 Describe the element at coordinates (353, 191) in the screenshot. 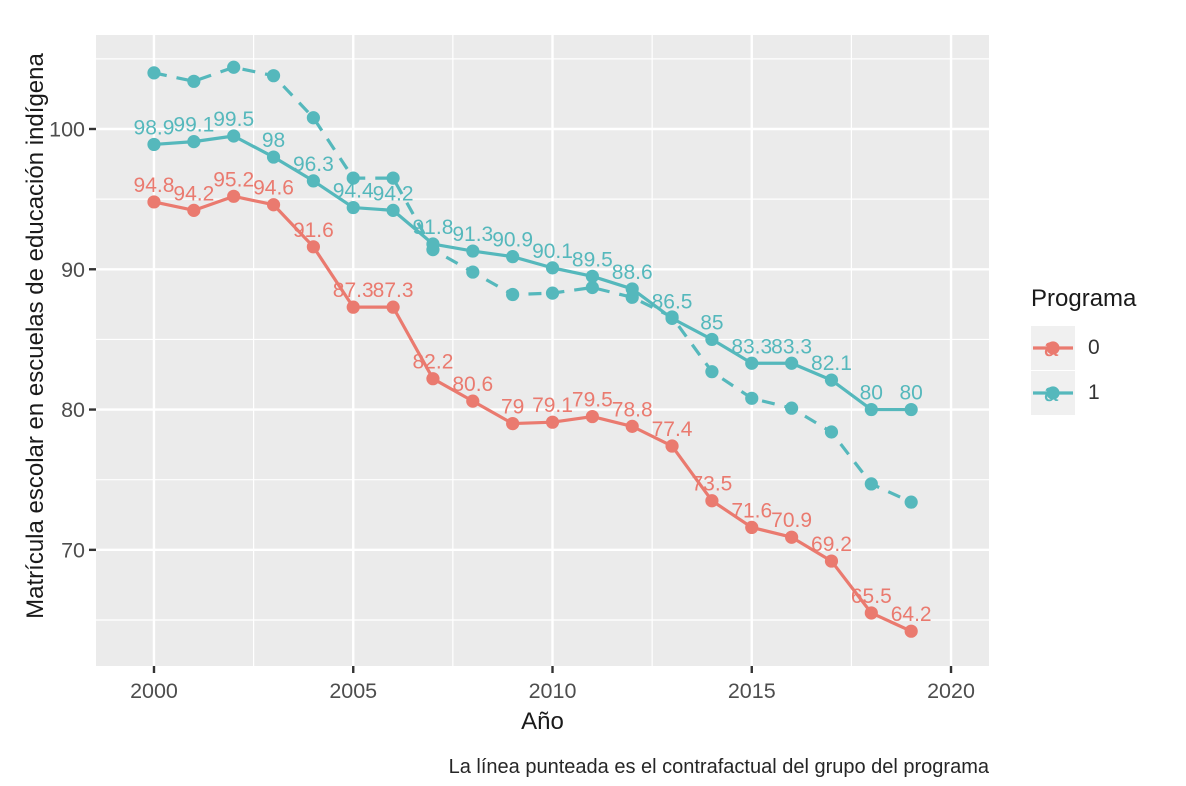

I see `point-label-1: 94.4` at that location.